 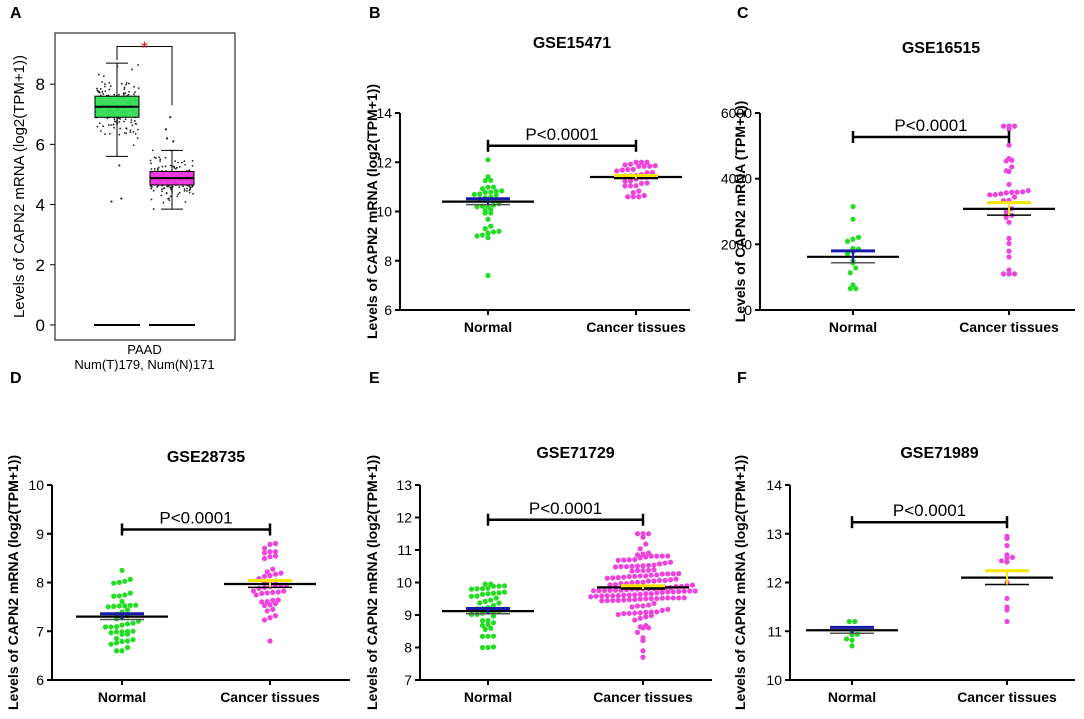 What do you see at coordinates (384, 212) in the screenshot?
I see `y-tick-label: 10` at bounding box center [384, 212].